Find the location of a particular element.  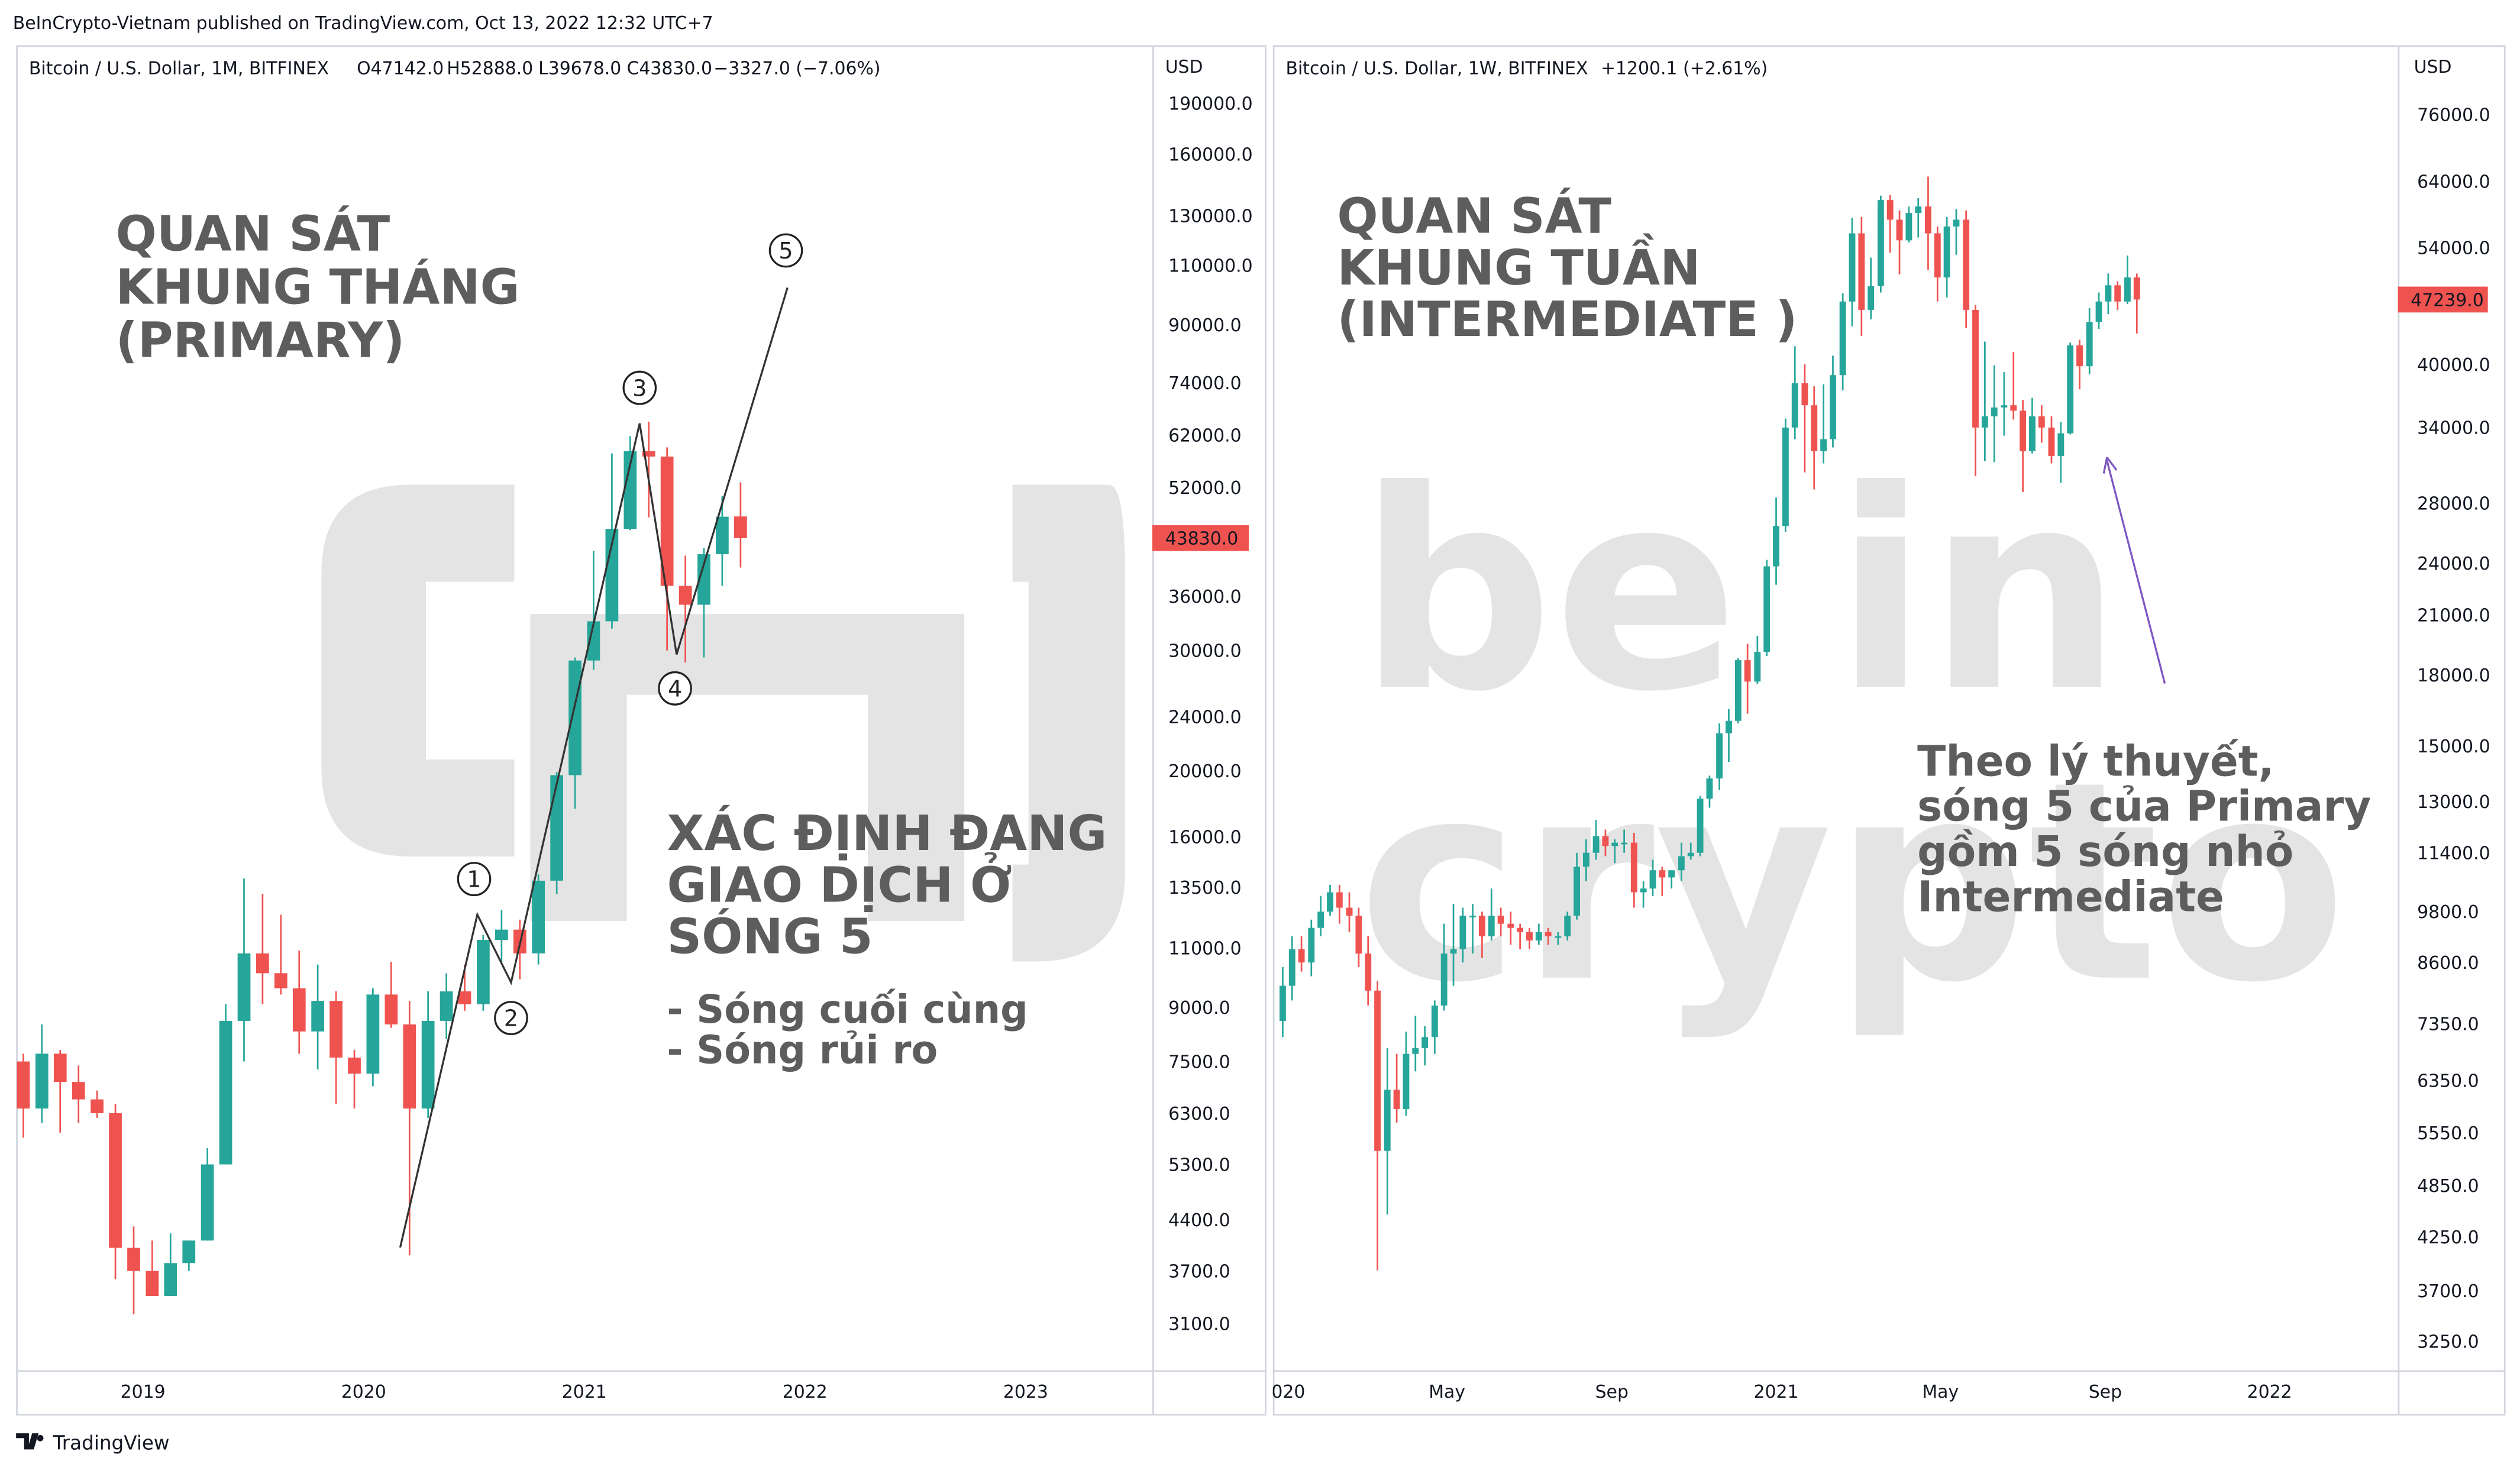

tv-logo is located at coordinates (30, 1442).